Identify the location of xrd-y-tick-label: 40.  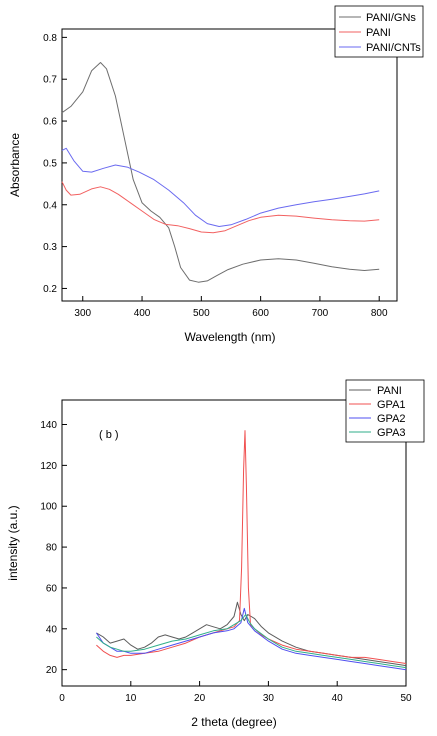
(52, 629).